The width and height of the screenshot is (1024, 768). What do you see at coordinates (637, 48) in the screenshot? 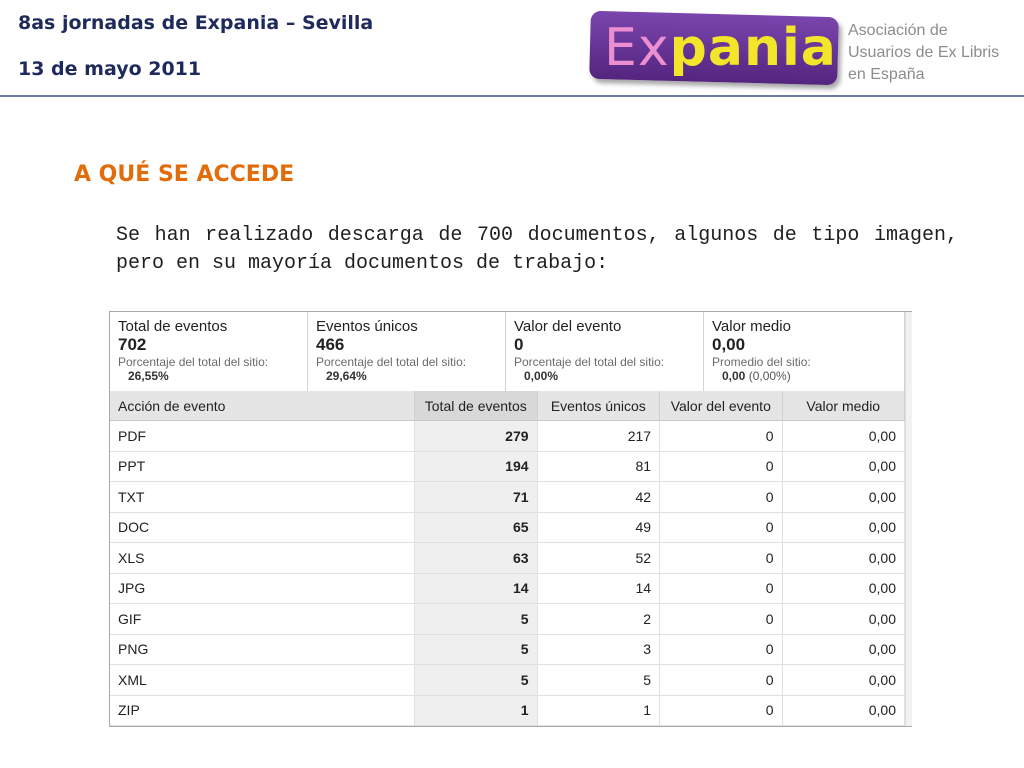
I see `logo-ex: Ex` at bounding box center [637, 48].